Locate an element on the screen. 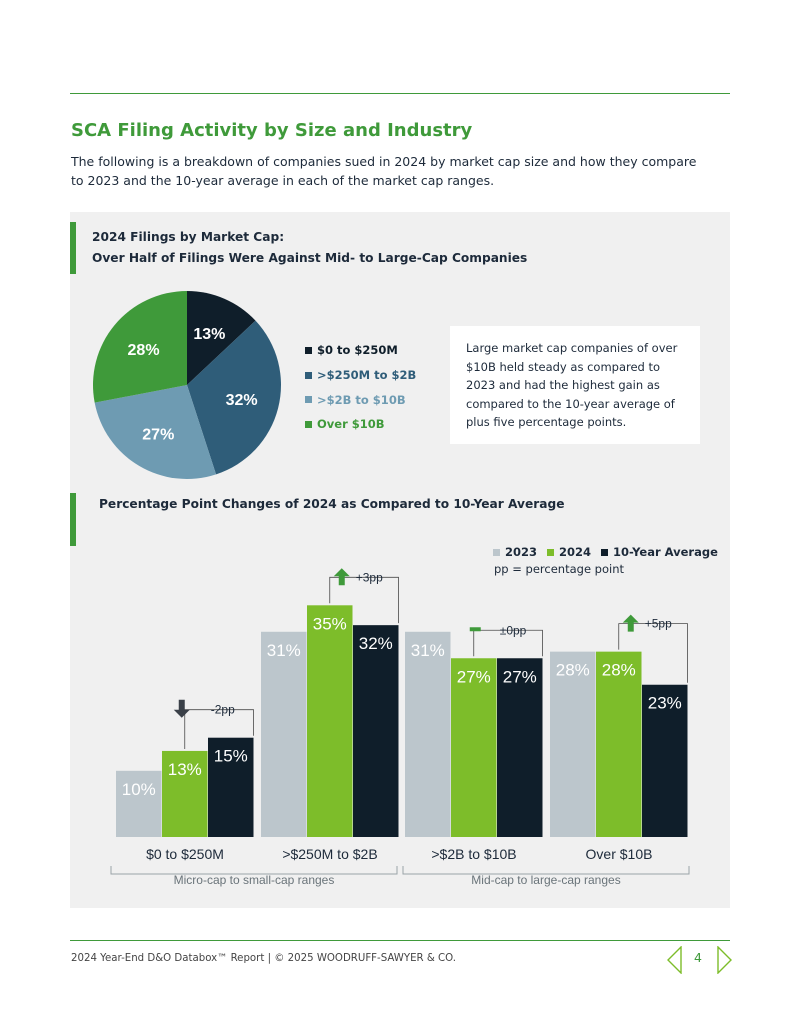  legend-label: 2024 is located at coordinates (575, 552).